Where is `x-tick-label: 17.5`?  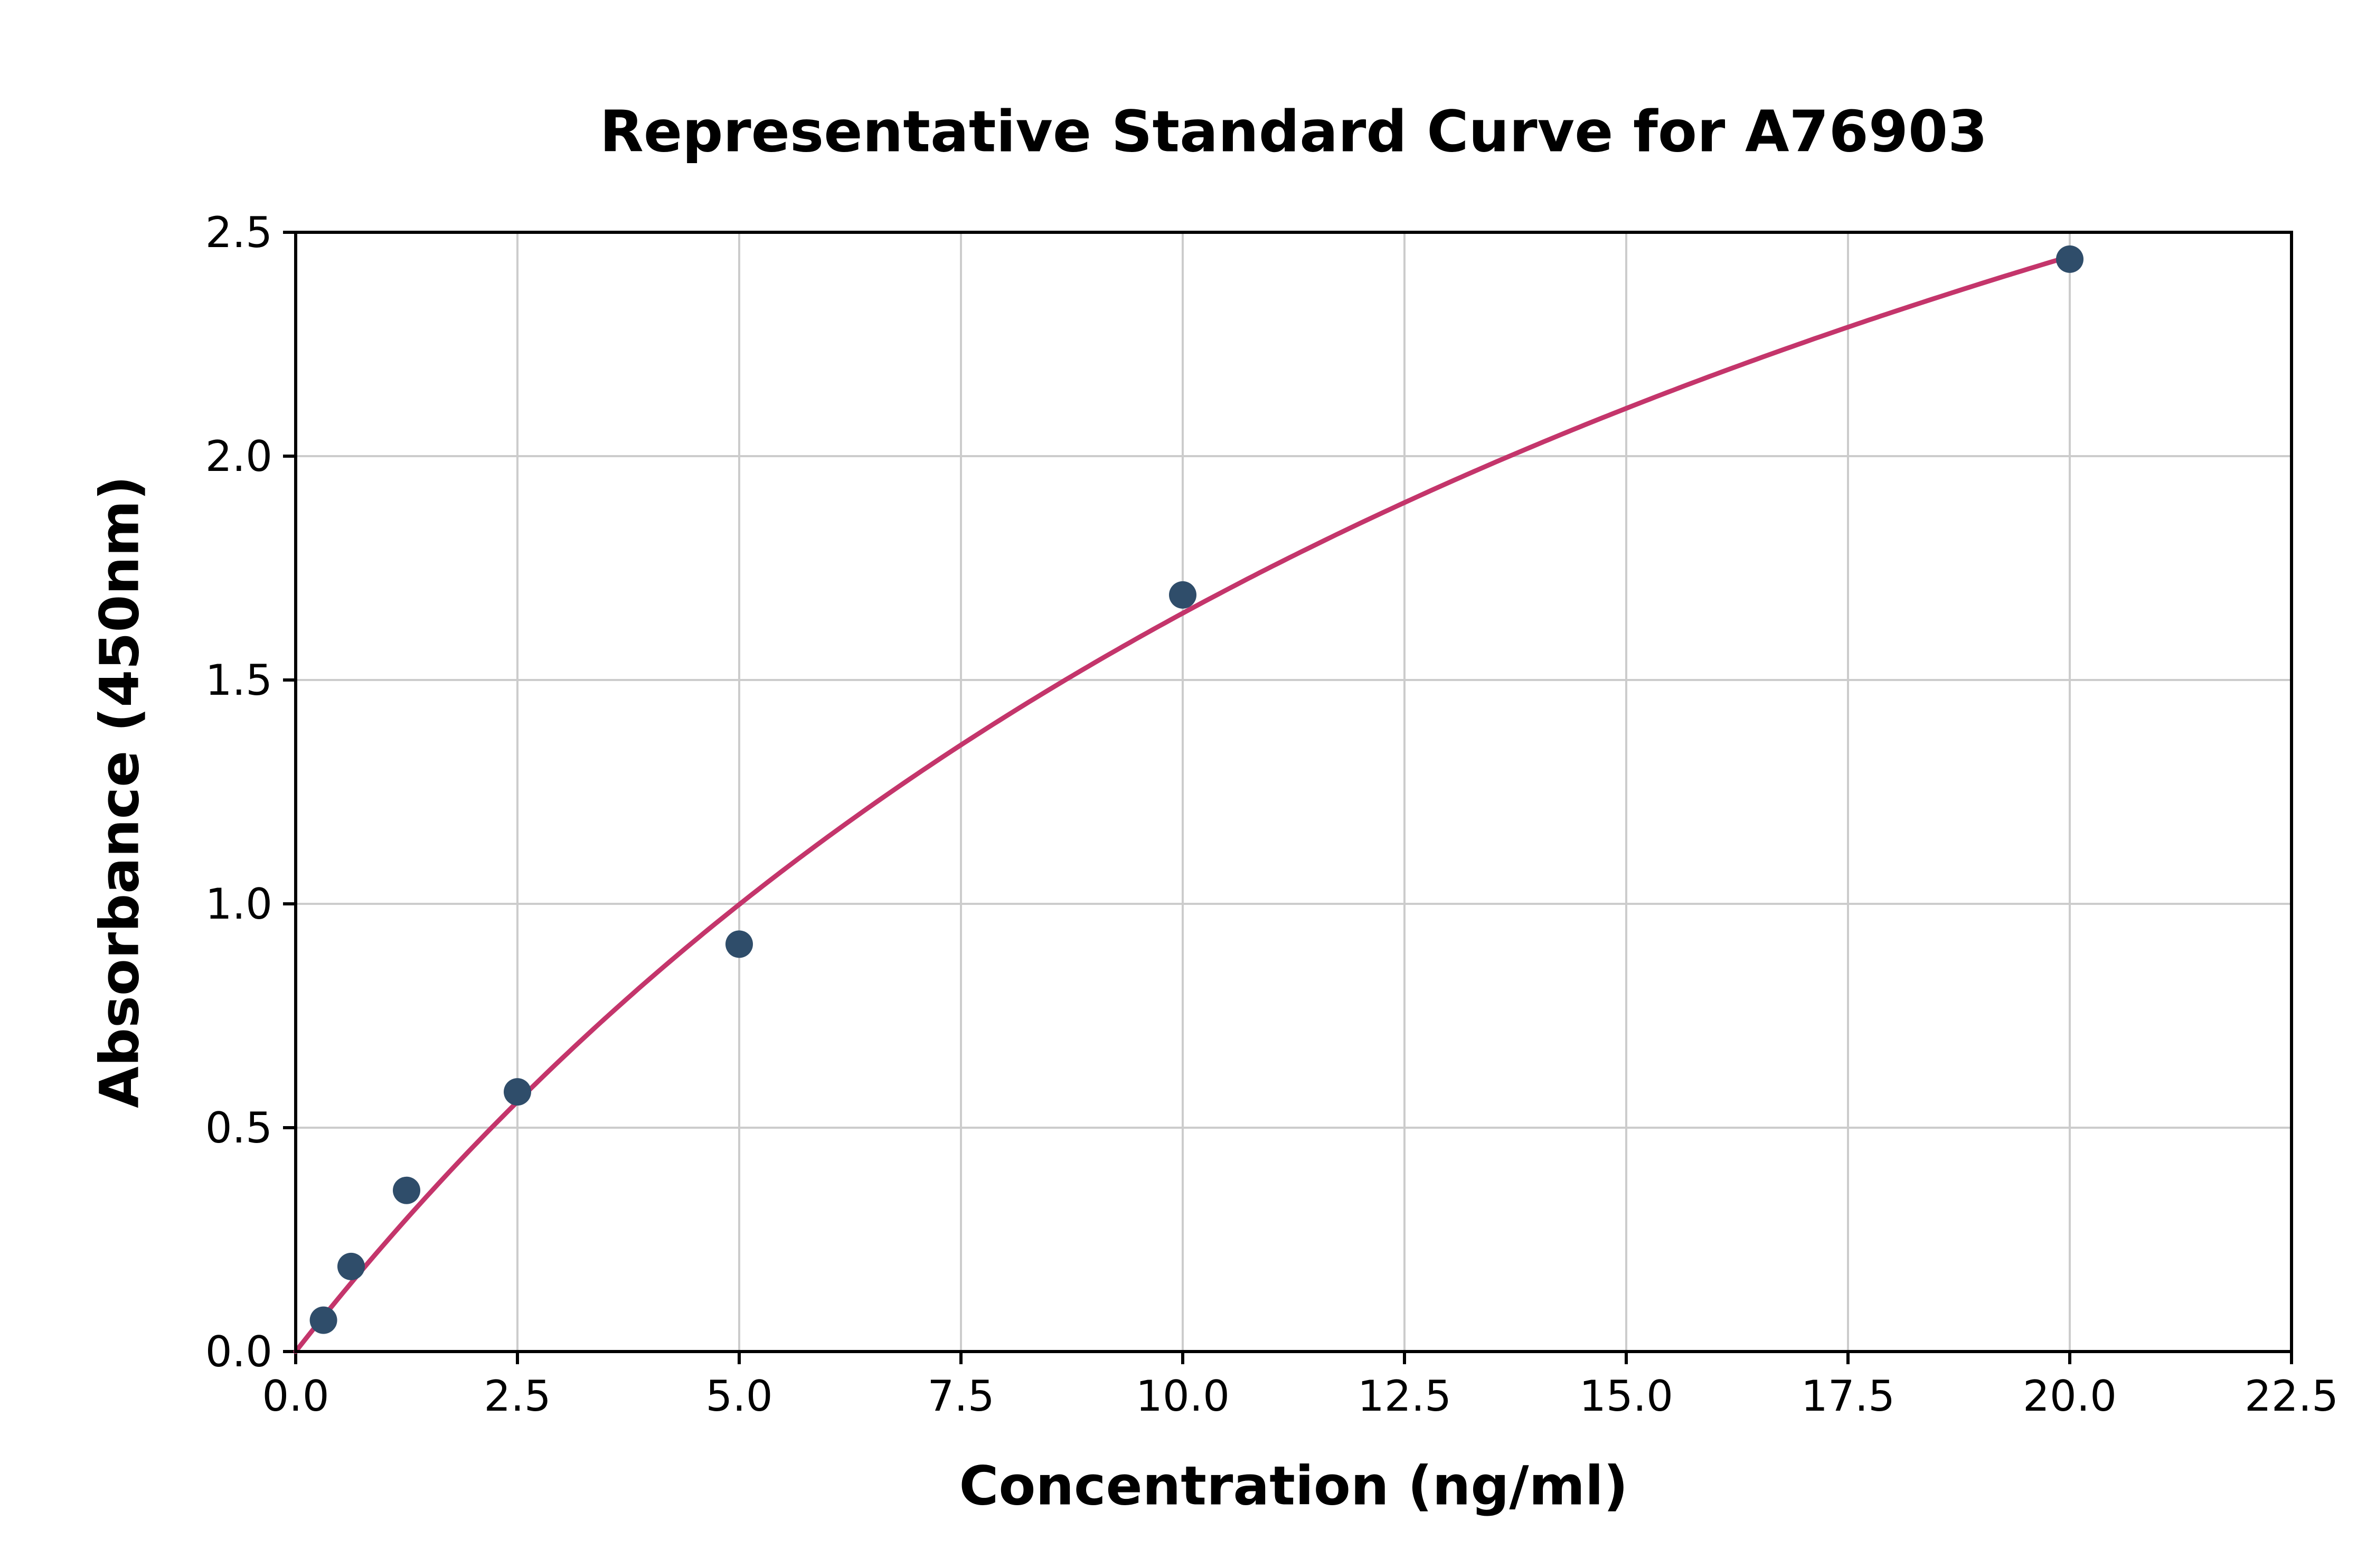
x-tick-label: 17.5 is located at coordinates (1848, 1396).